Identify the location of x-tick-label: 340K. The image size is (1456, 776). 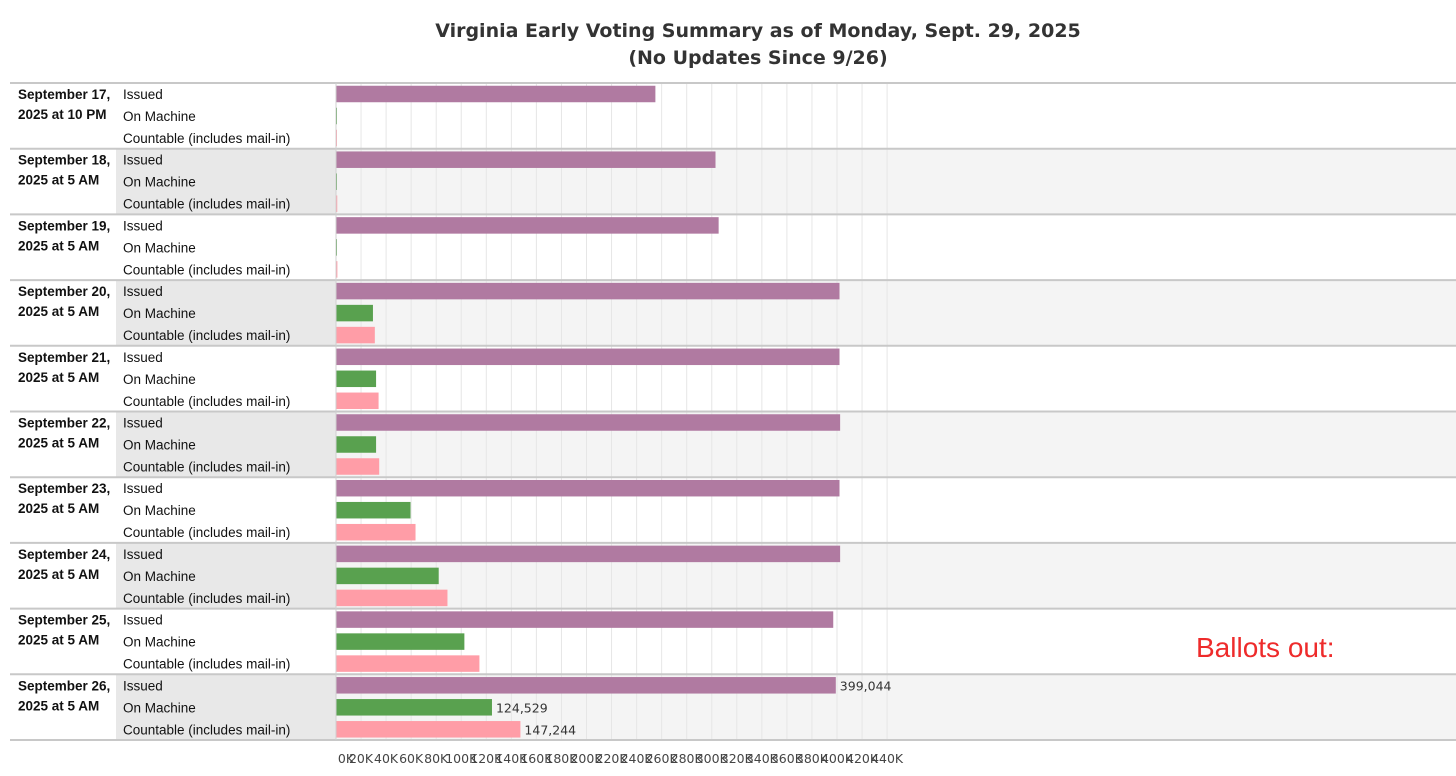
(762, 758).